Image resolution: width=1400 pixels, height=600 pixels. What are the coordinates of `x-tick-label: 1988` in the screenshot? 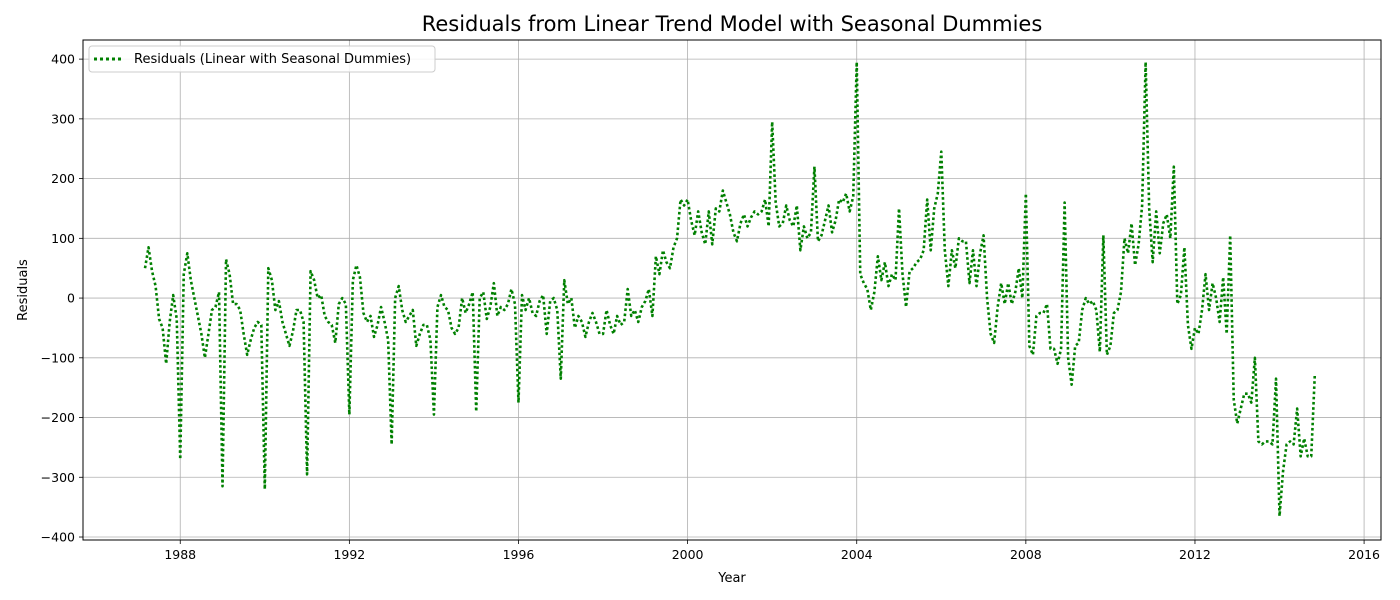 It's located at (180, 554).